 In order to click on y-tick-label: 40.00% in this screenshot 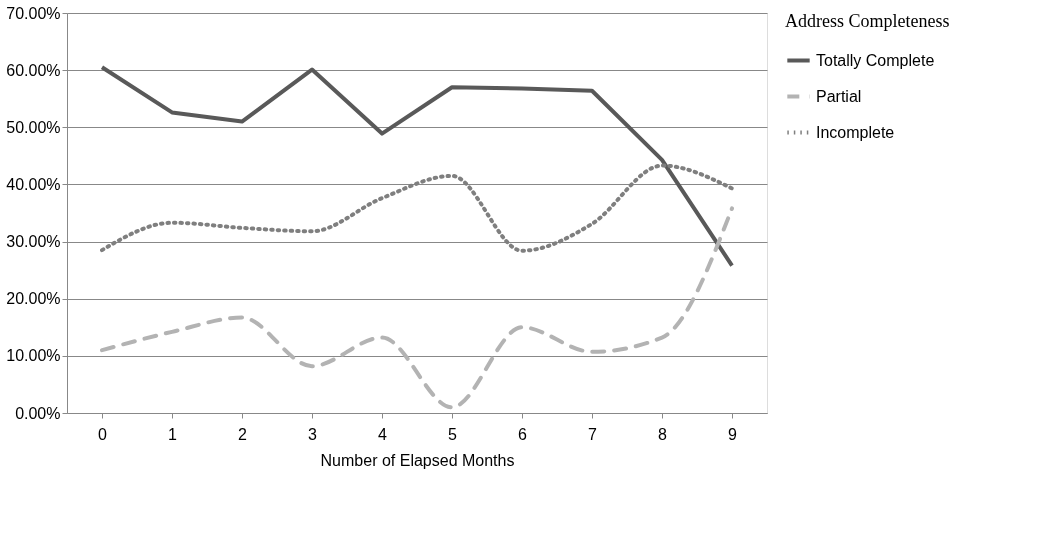, I will do `click(33, 184)`.